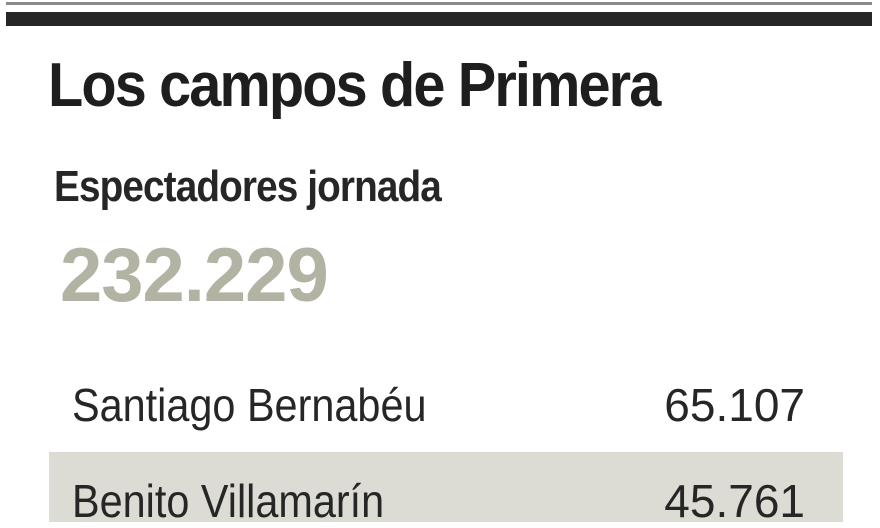 The width and height of the screenshot is (880, 528). Describe the element at coordinates (446, 489) in the screenshot. I see `table-row: Benito Villamarín 45.761` at that location.